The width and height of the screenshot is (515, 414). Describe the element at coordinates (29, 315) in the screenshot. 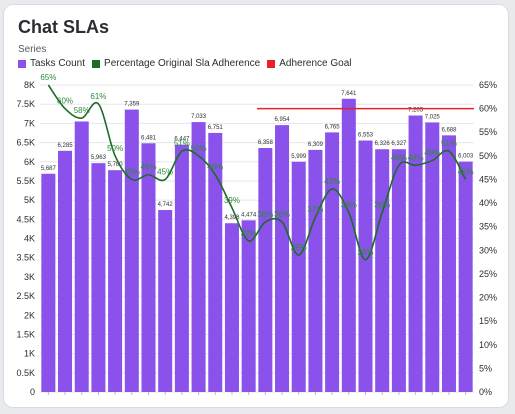

I see `y-left-tick-label: 2K` at that location.